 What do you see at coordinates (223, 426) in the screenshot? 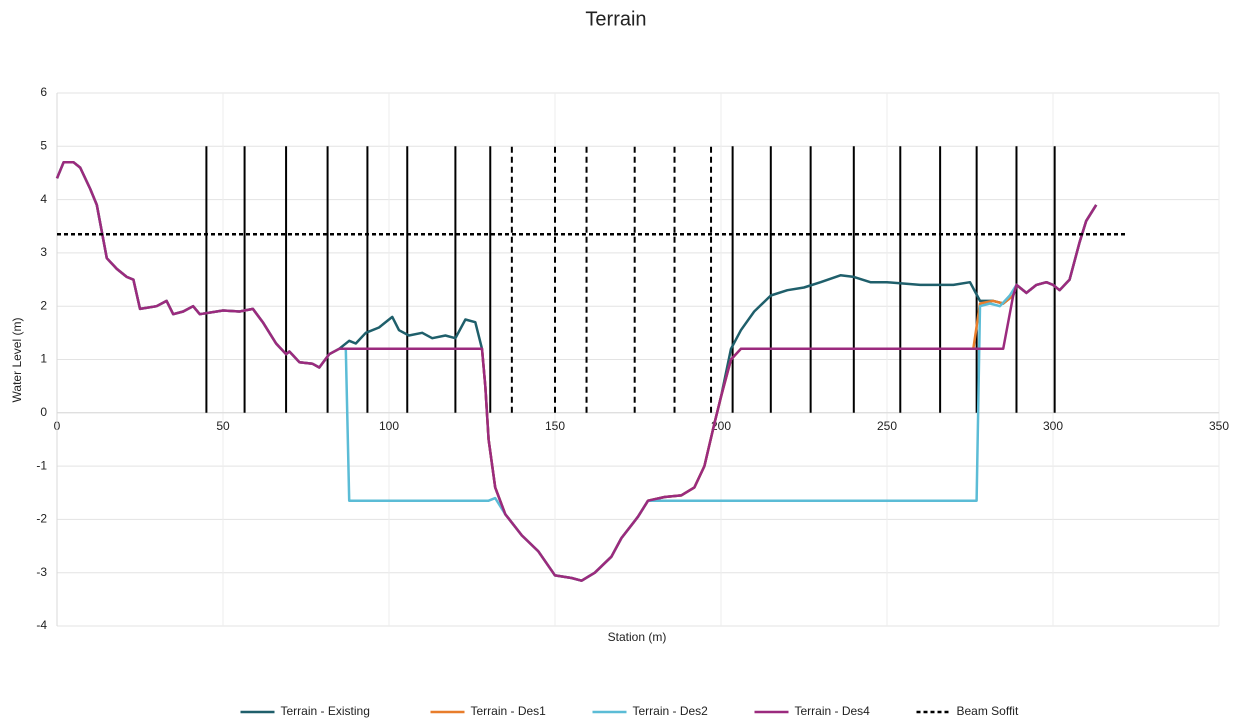
I see `x-tick-label: 50` at bounding box center [223, 426].